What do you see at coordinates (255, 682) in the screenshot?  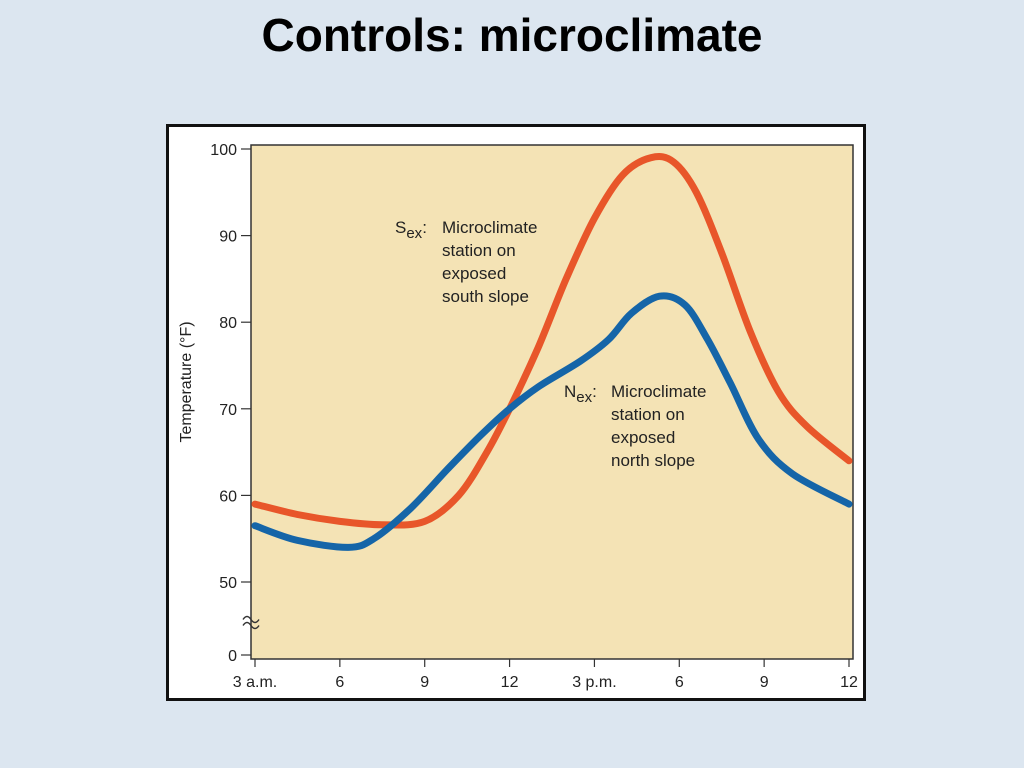 I see `x-tick-label: 3 a.m.` at bounding box center [255, 682].